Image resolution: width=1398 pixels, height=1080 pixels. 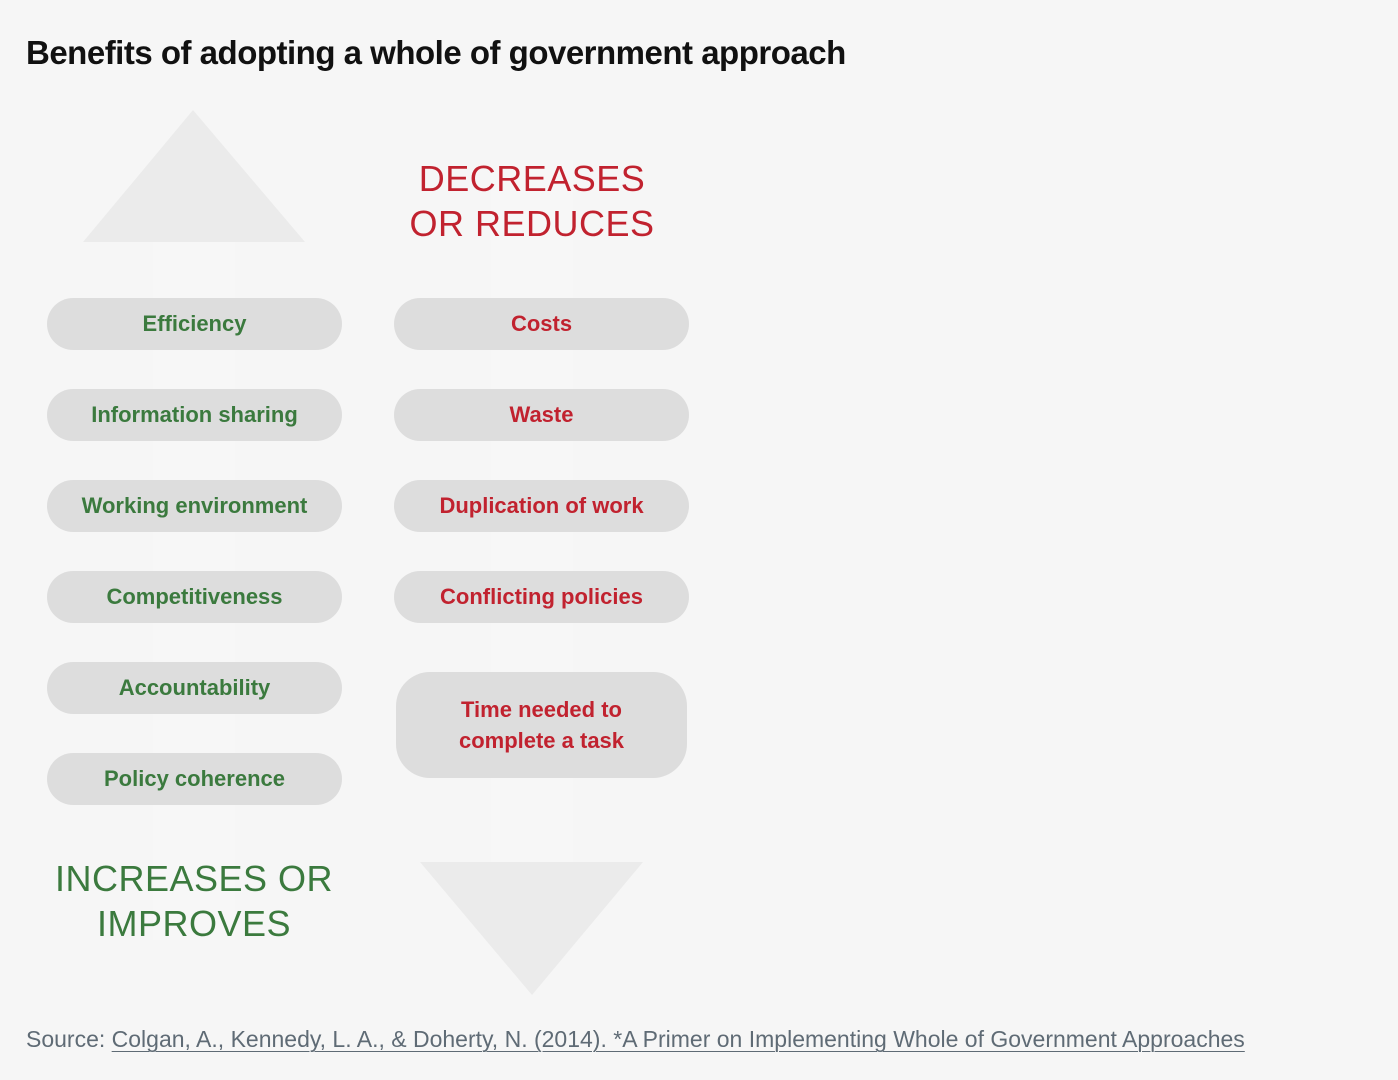 What do you see at coordinates (194, 923) in the screenshot?
I see `increases-heading-line2: IMPROVES` at bounding box center [194, 923].